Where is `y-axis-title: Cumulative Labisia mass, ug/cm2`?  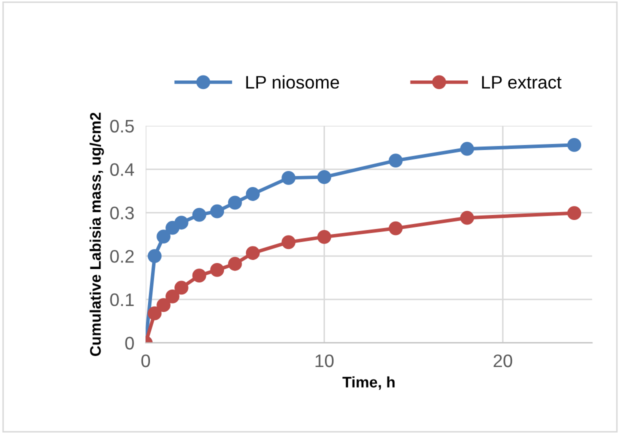 y-axis-title: Cumulative Labisia mass, ug/cm2 is located at coordinates (97, 234).